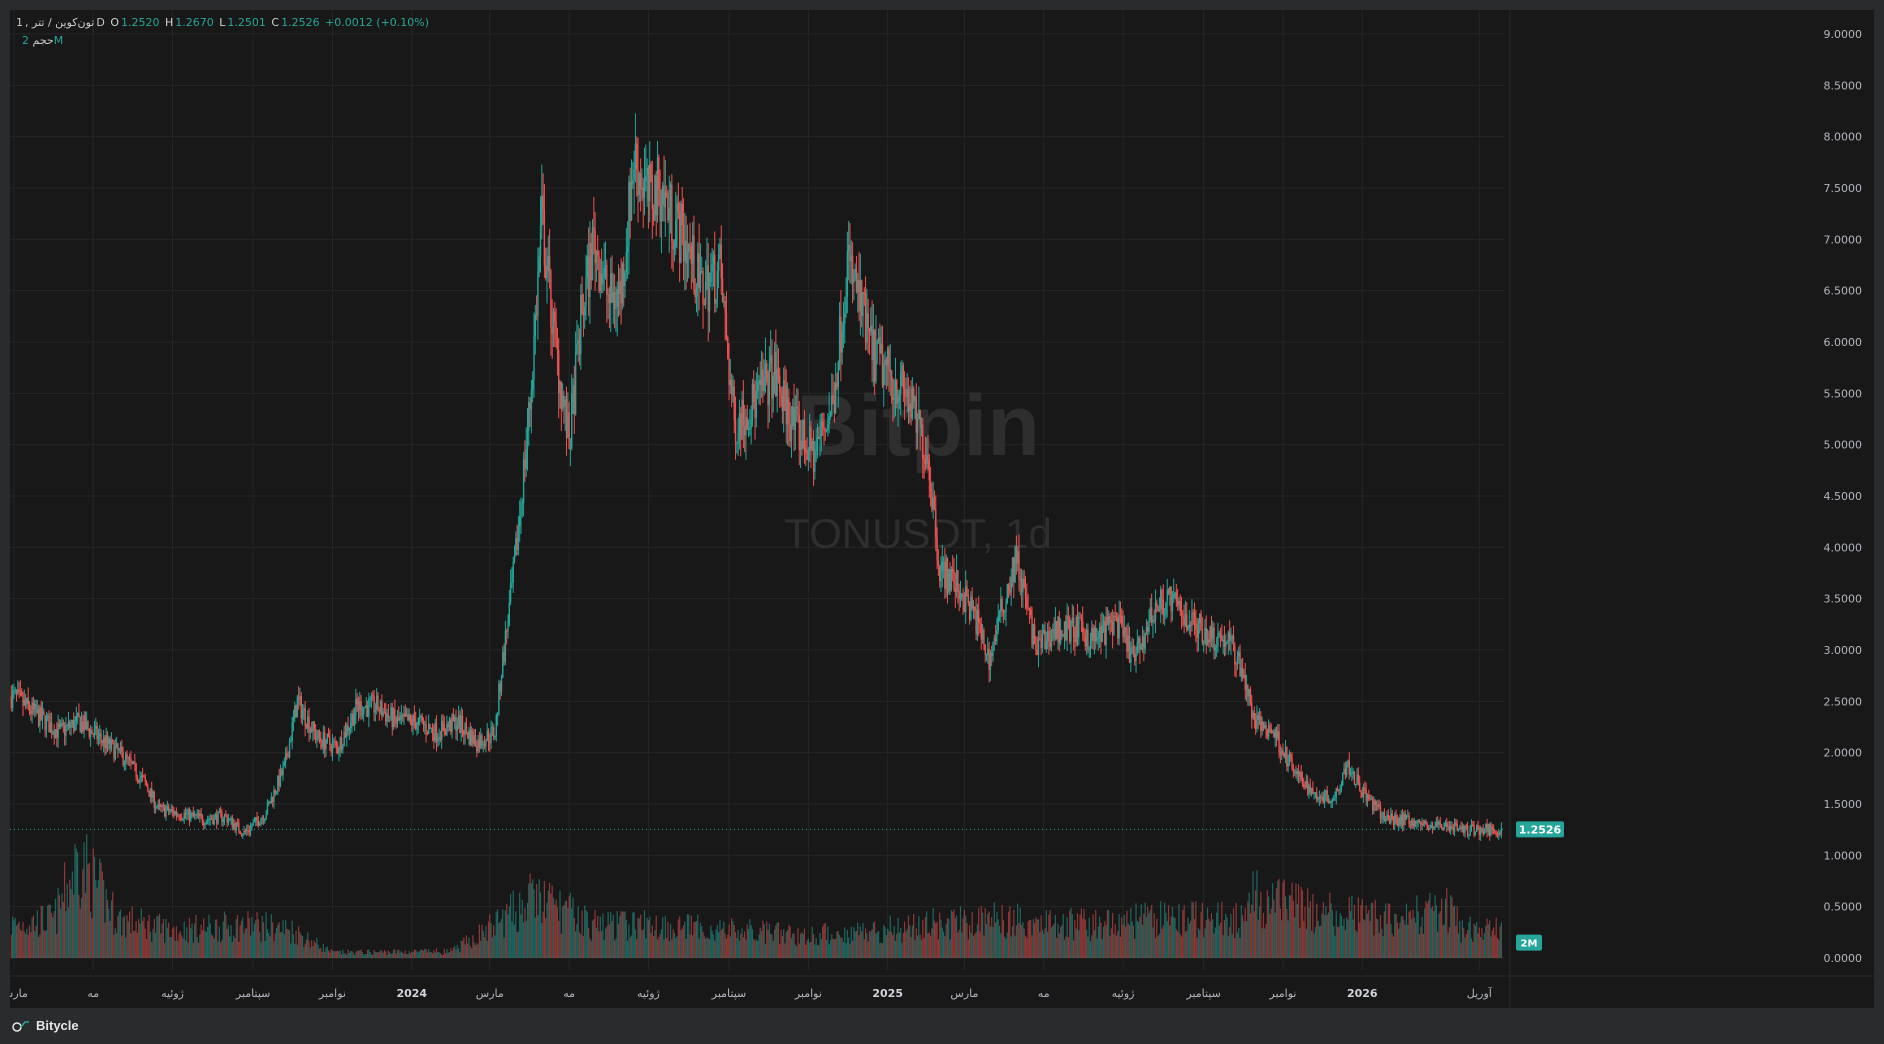  I want to click on footer-brand: Bitycle, so click(45, 1025).